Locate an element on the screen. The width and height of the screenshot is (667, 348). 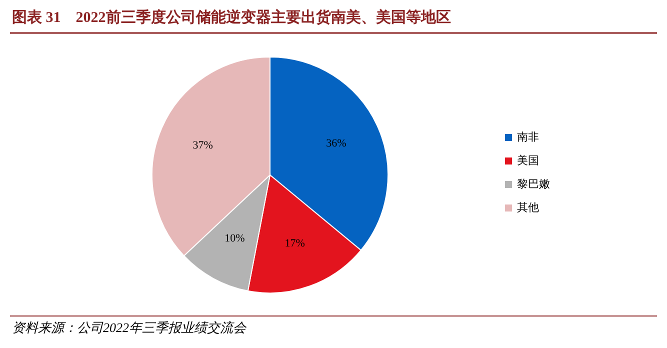
legend-label: 其他 is located at coordinates (528, 207).